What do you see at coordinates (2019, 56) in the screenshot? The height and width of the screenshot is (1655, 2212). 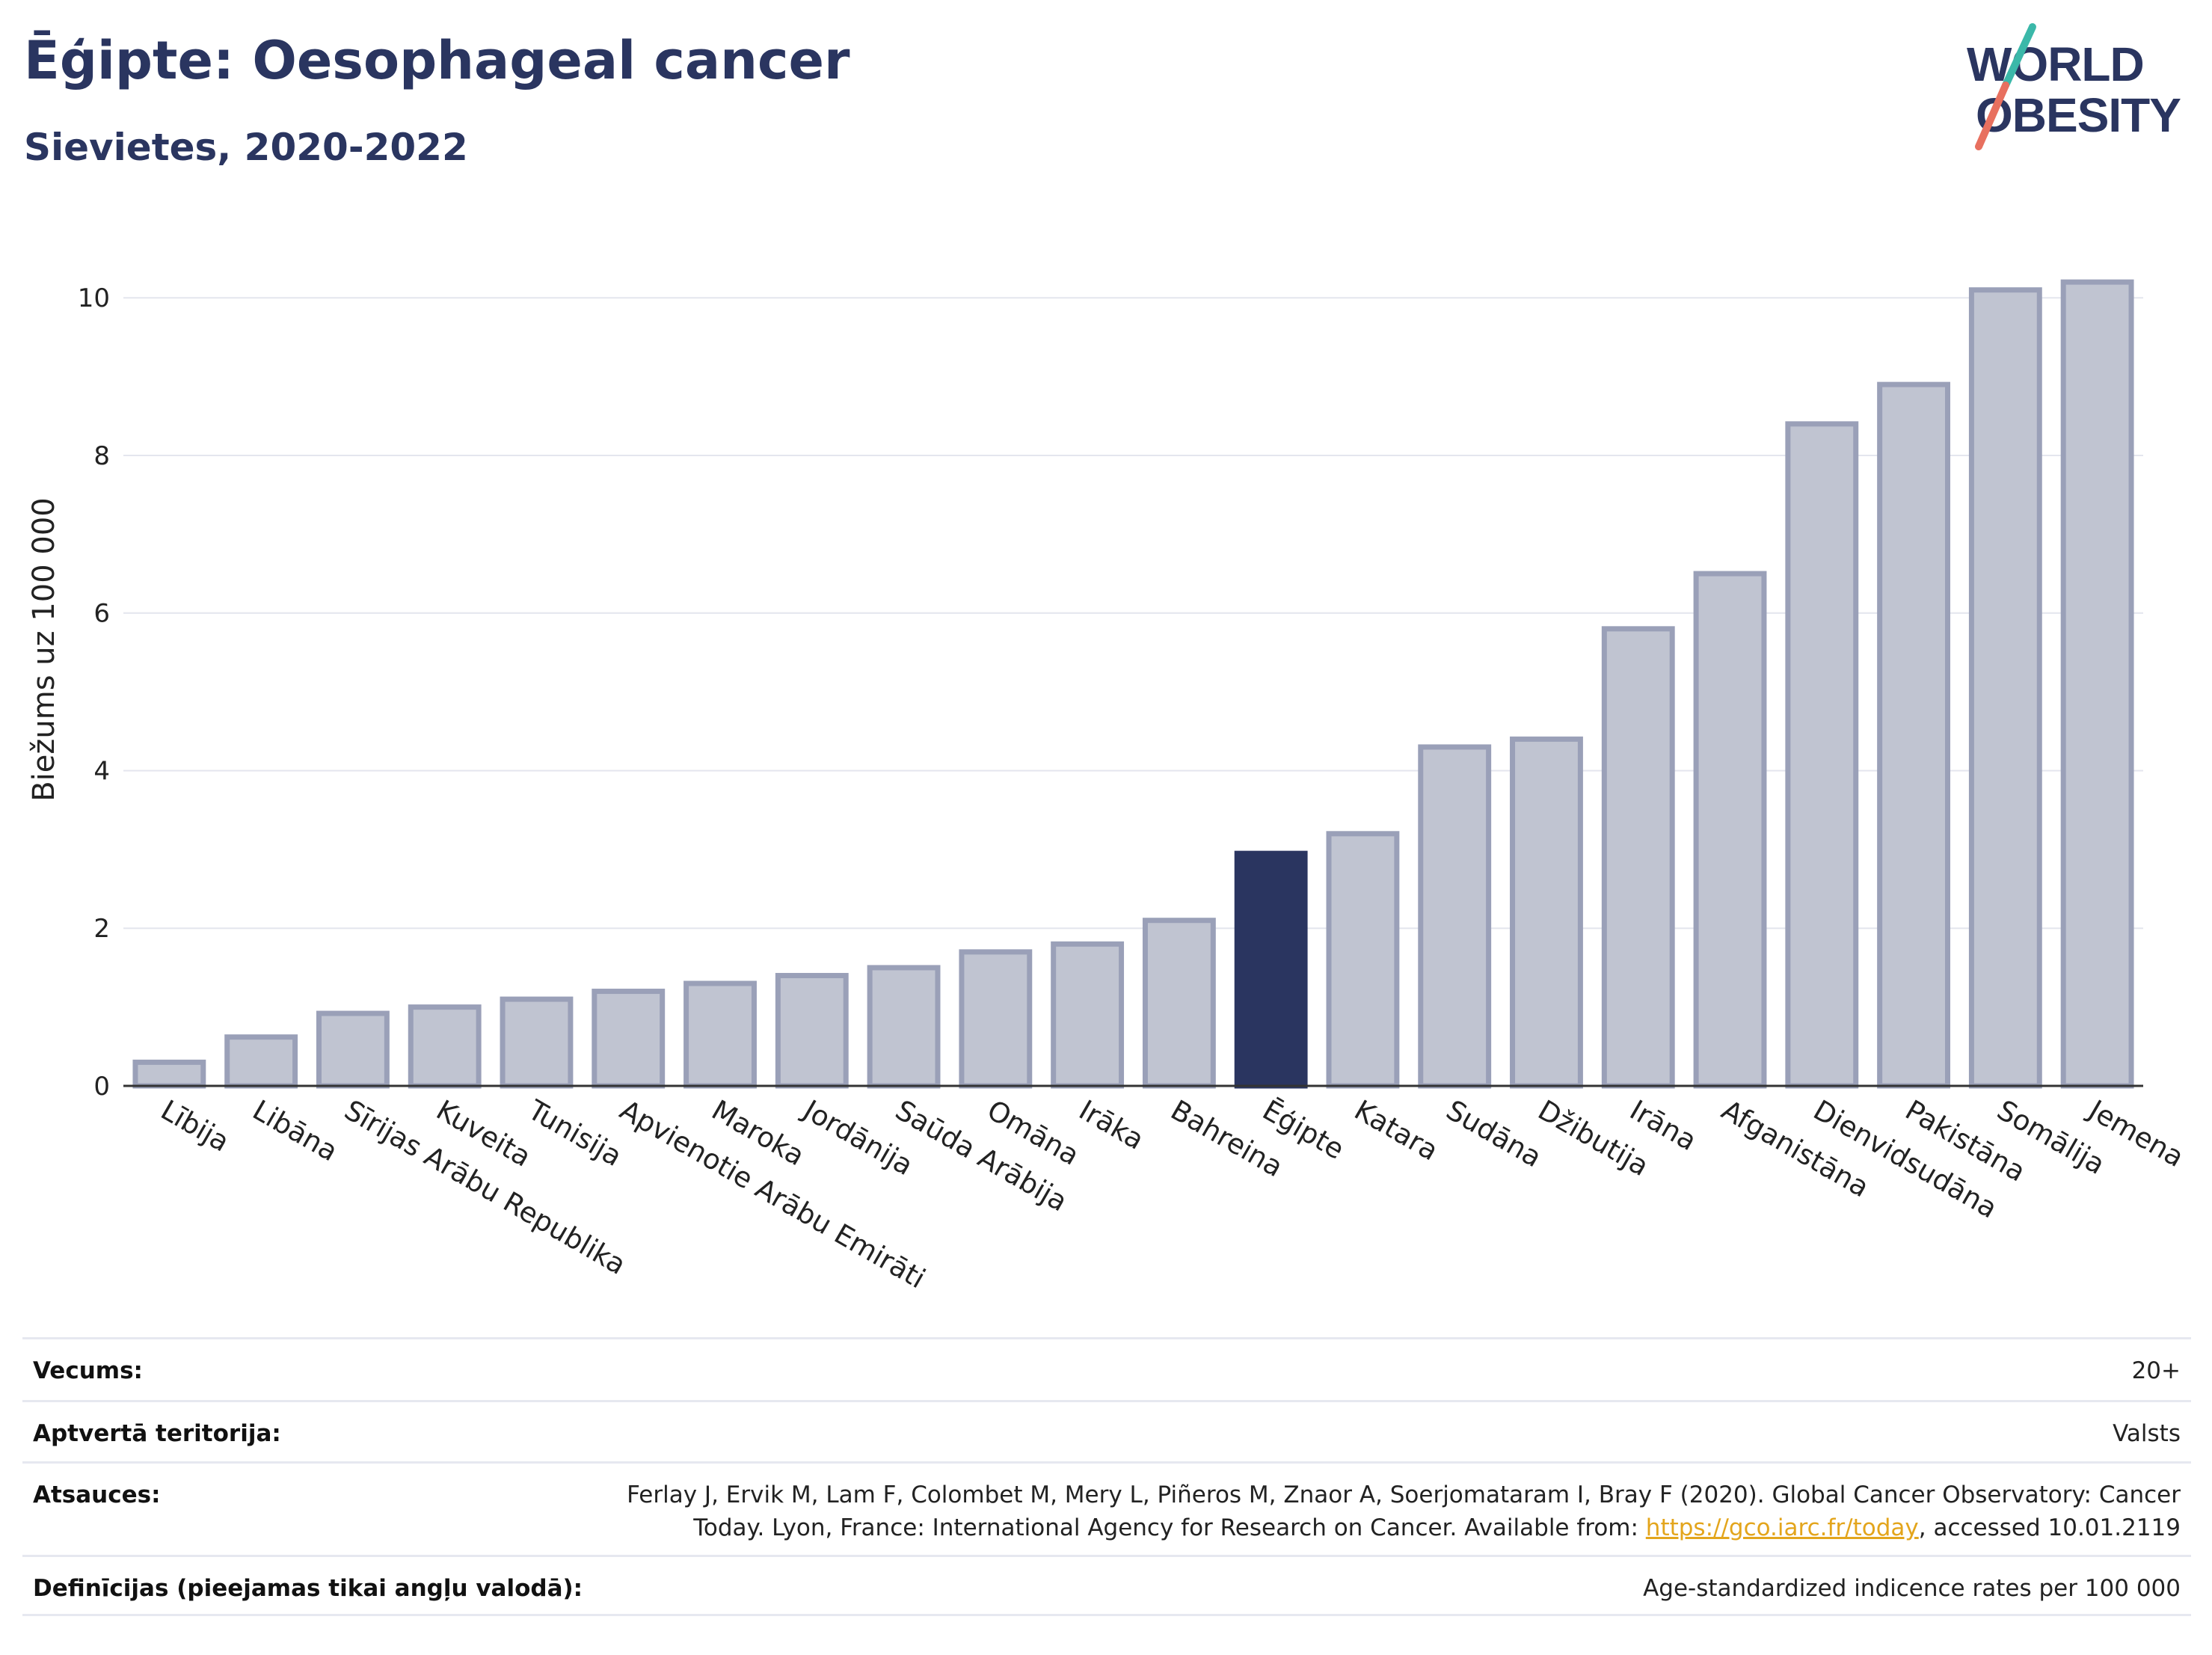 I see `logo-slash-top` at bounding box center [2019, 56].